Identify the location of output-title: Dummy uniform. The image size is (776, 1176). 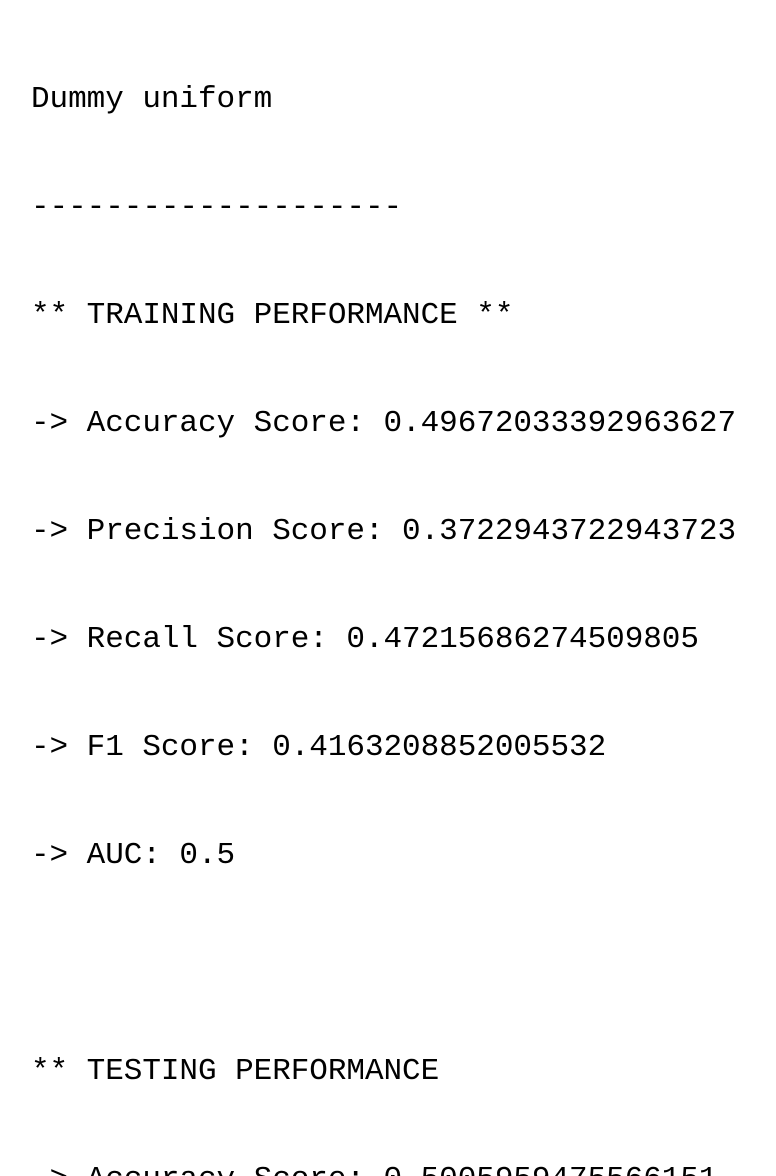
(152, 99).